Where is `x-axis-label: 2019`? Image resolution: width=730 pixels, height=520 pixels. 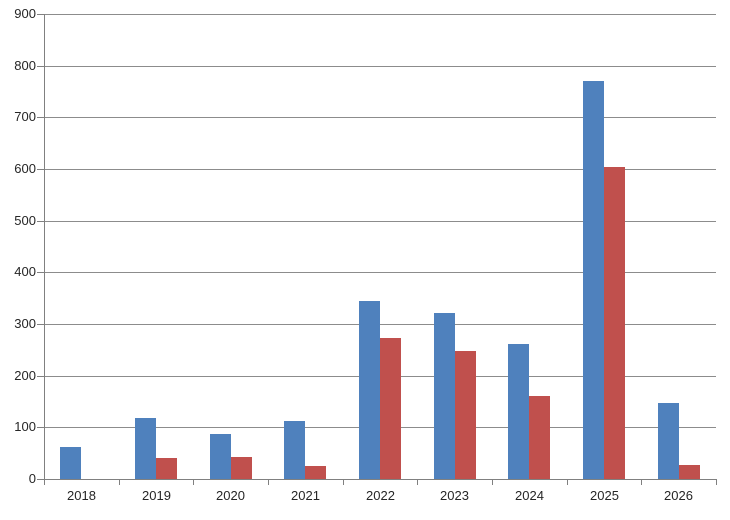
x-axis-label: 2019 is located at coordinates (156, 495).